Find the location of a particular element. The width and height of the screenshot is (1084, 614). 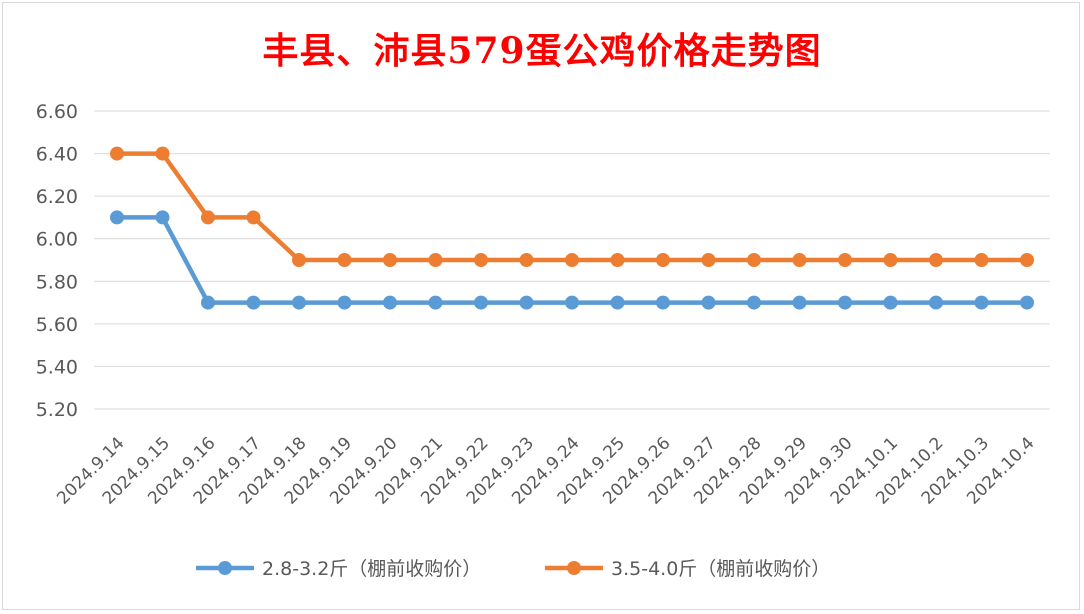

y-axis-ticks: 5.20 5.40 5.60 5.80 6.00 6.20 6.40 6.60 is located at coordinates (57, 261).